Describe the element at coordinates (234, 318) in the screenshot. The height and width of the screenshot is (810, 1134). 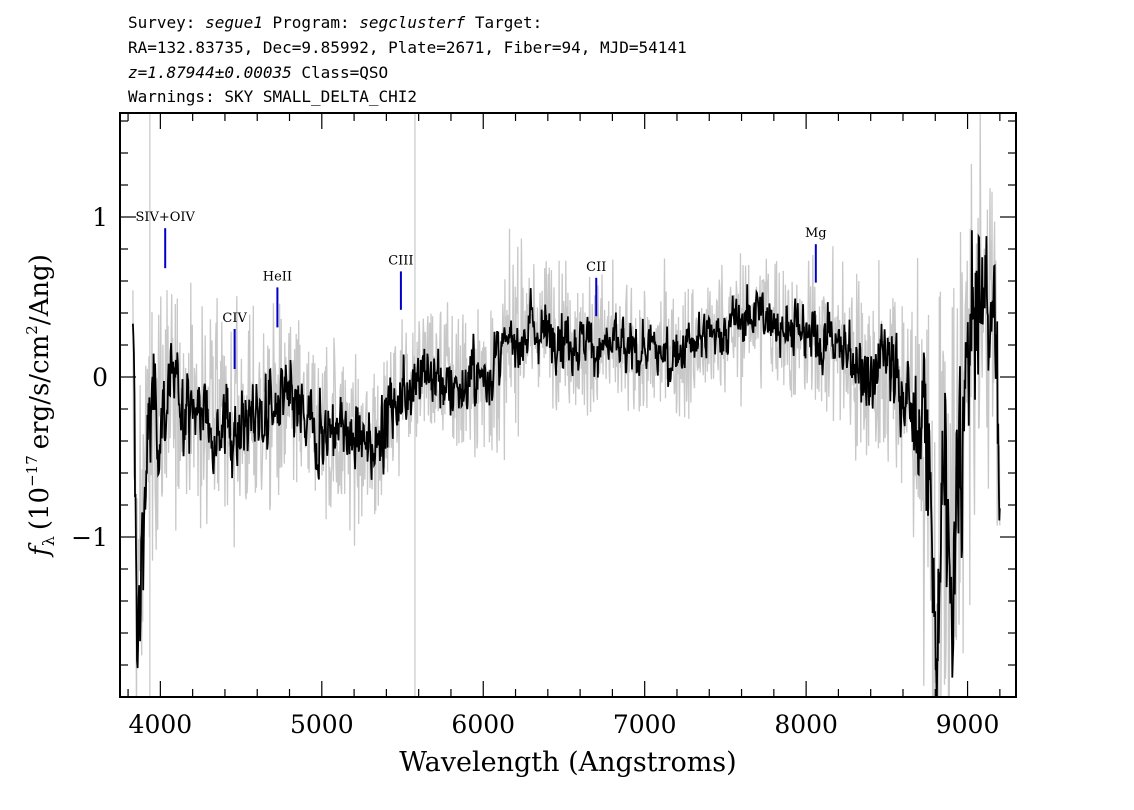
I see `annotation-label-1: CIV` at that location.